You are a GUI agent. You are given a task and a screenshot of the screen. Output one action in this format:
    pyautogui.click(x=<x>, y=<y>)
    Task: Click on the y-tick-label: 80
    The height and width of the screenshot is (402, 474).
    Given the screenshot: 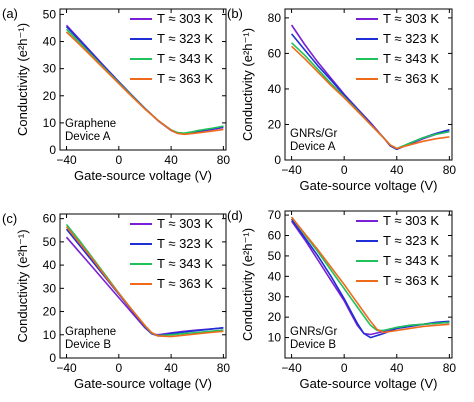 What is the action you would take?
    pyautogui.click(x=275, y=18)
    